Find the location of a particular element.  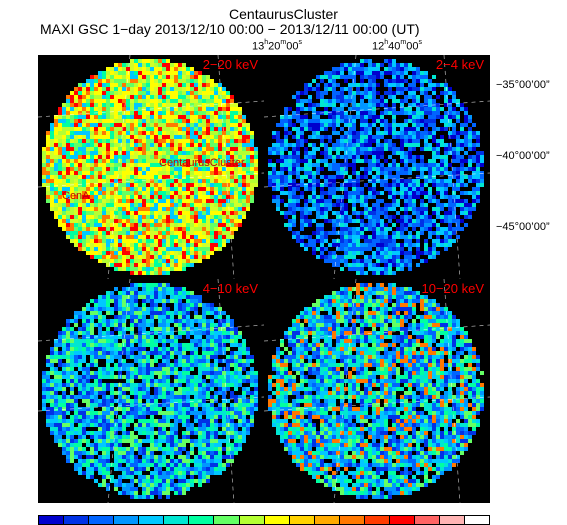

ra-label-2: 12h40m00s is located at coordinates (397, 46).